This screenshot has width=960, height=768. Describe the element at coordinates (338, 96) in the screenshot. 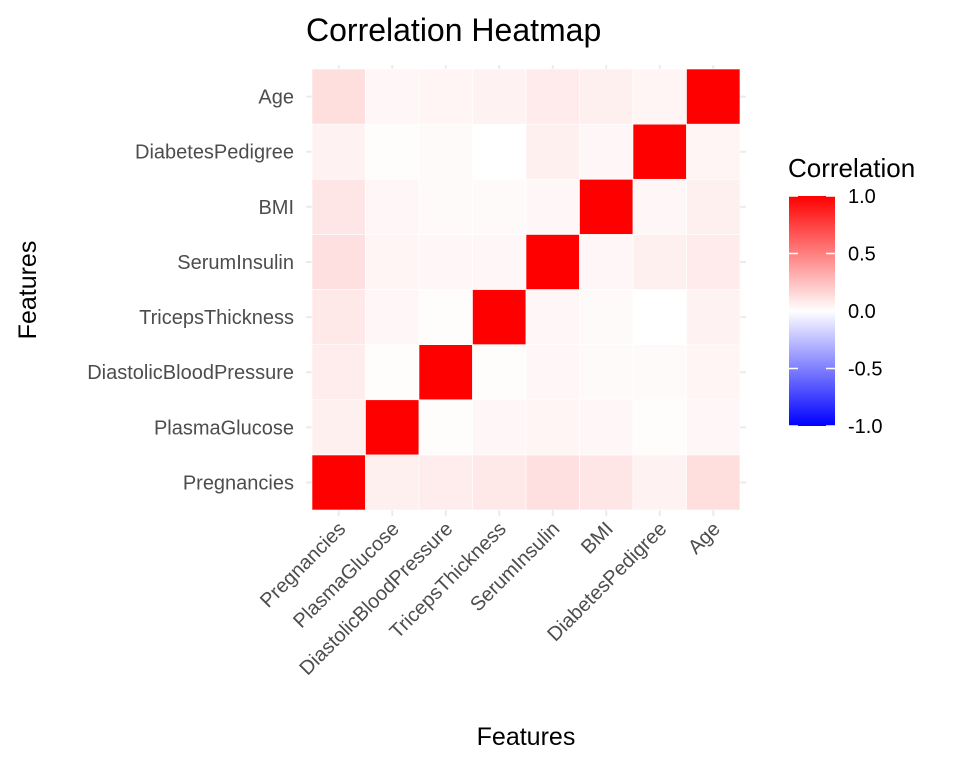

I see `heatmap-cell-age-pregnancies` at that location.